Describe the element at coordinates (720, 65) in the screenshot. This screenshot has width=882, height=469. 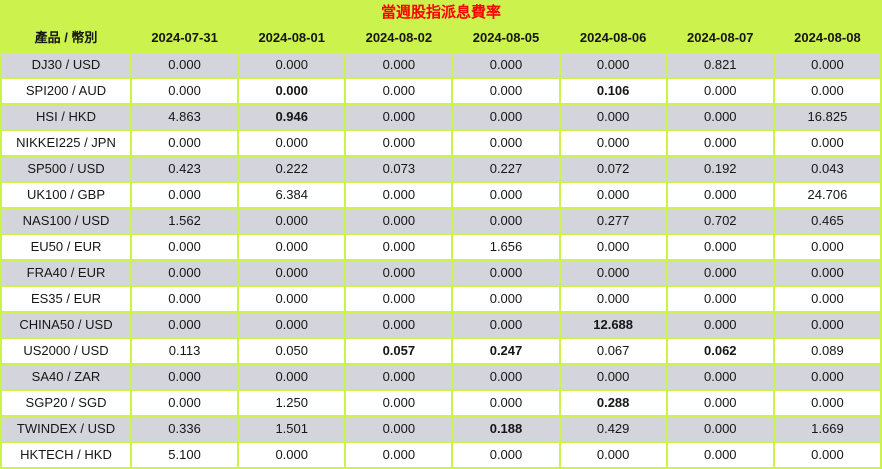
I see `value-cell: 0.821` at that location.